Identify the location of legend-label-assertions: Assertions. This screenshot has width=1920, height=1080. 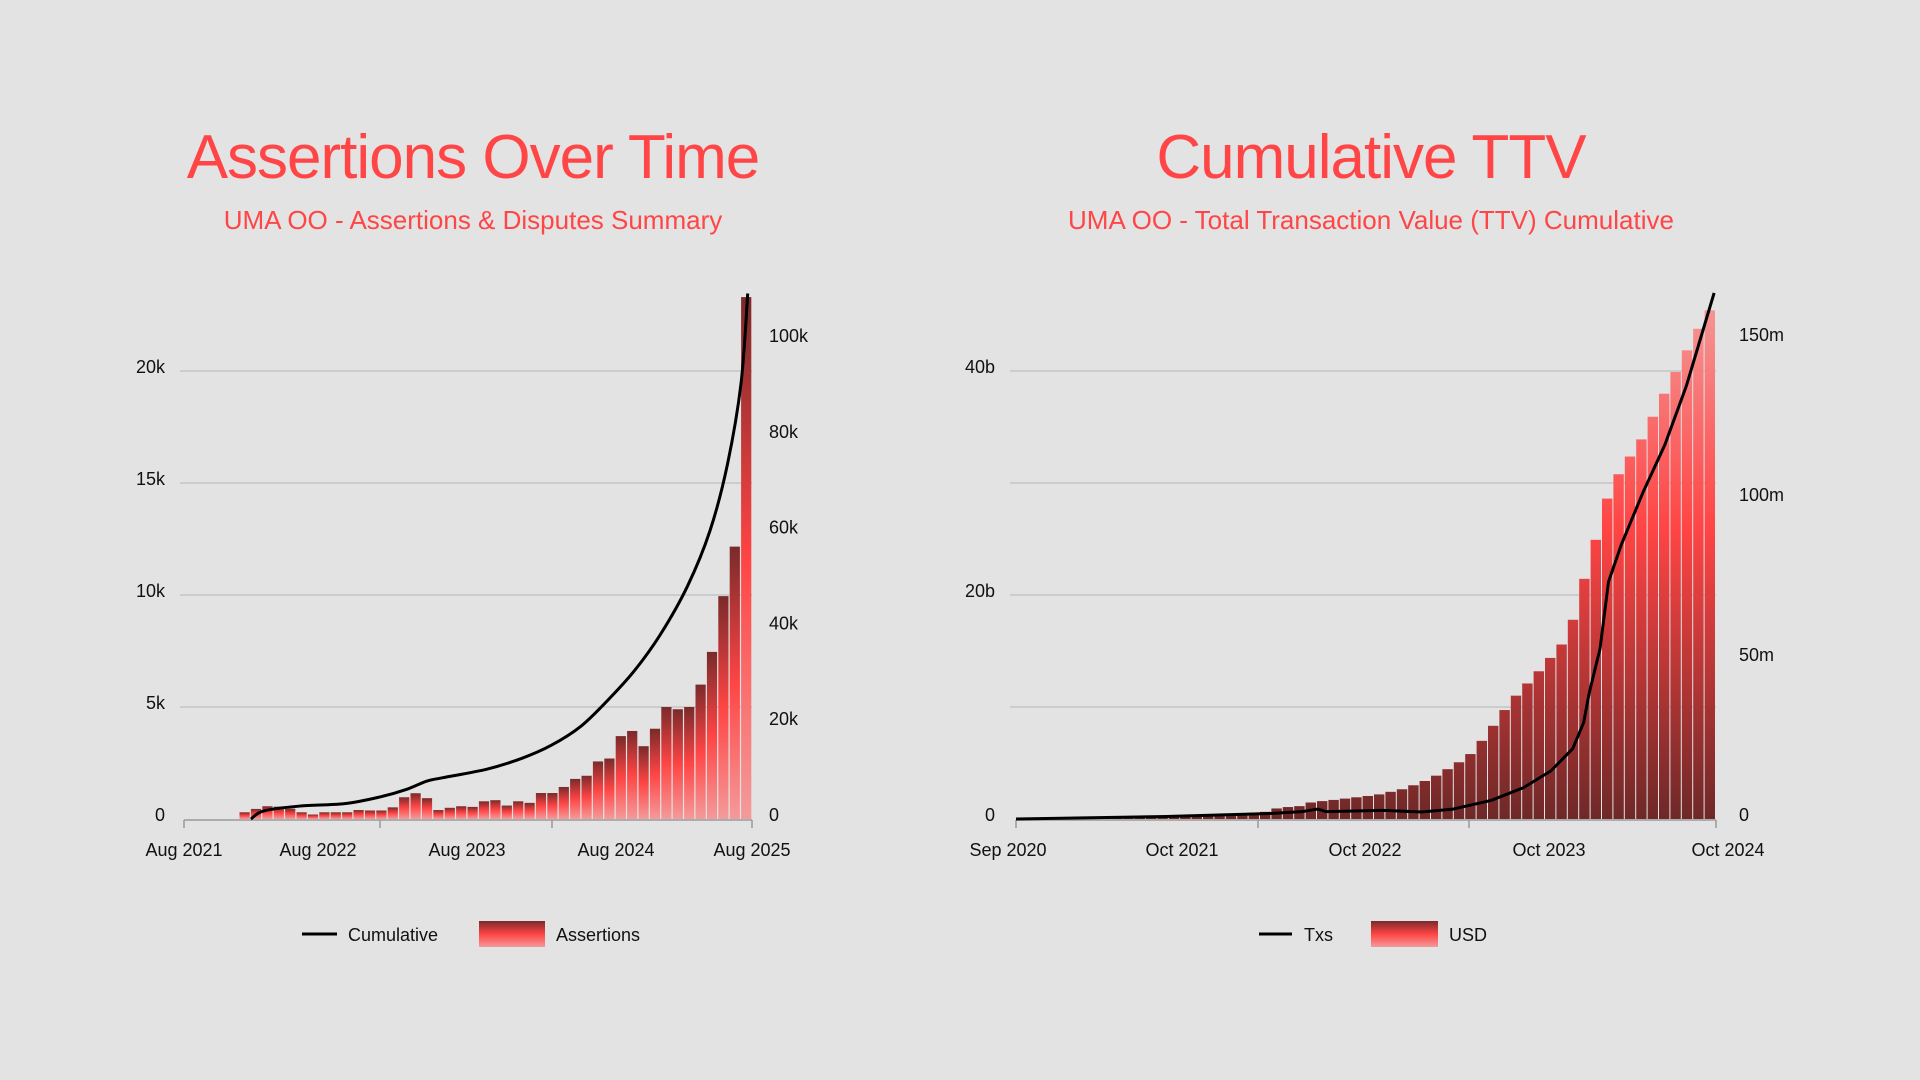
(598, 935).